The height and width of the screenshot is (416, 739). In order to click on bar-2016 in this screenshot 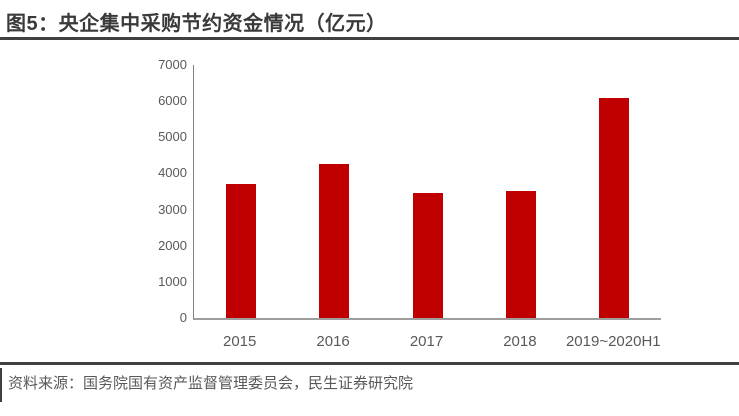, I will do `click(334, 241)`.